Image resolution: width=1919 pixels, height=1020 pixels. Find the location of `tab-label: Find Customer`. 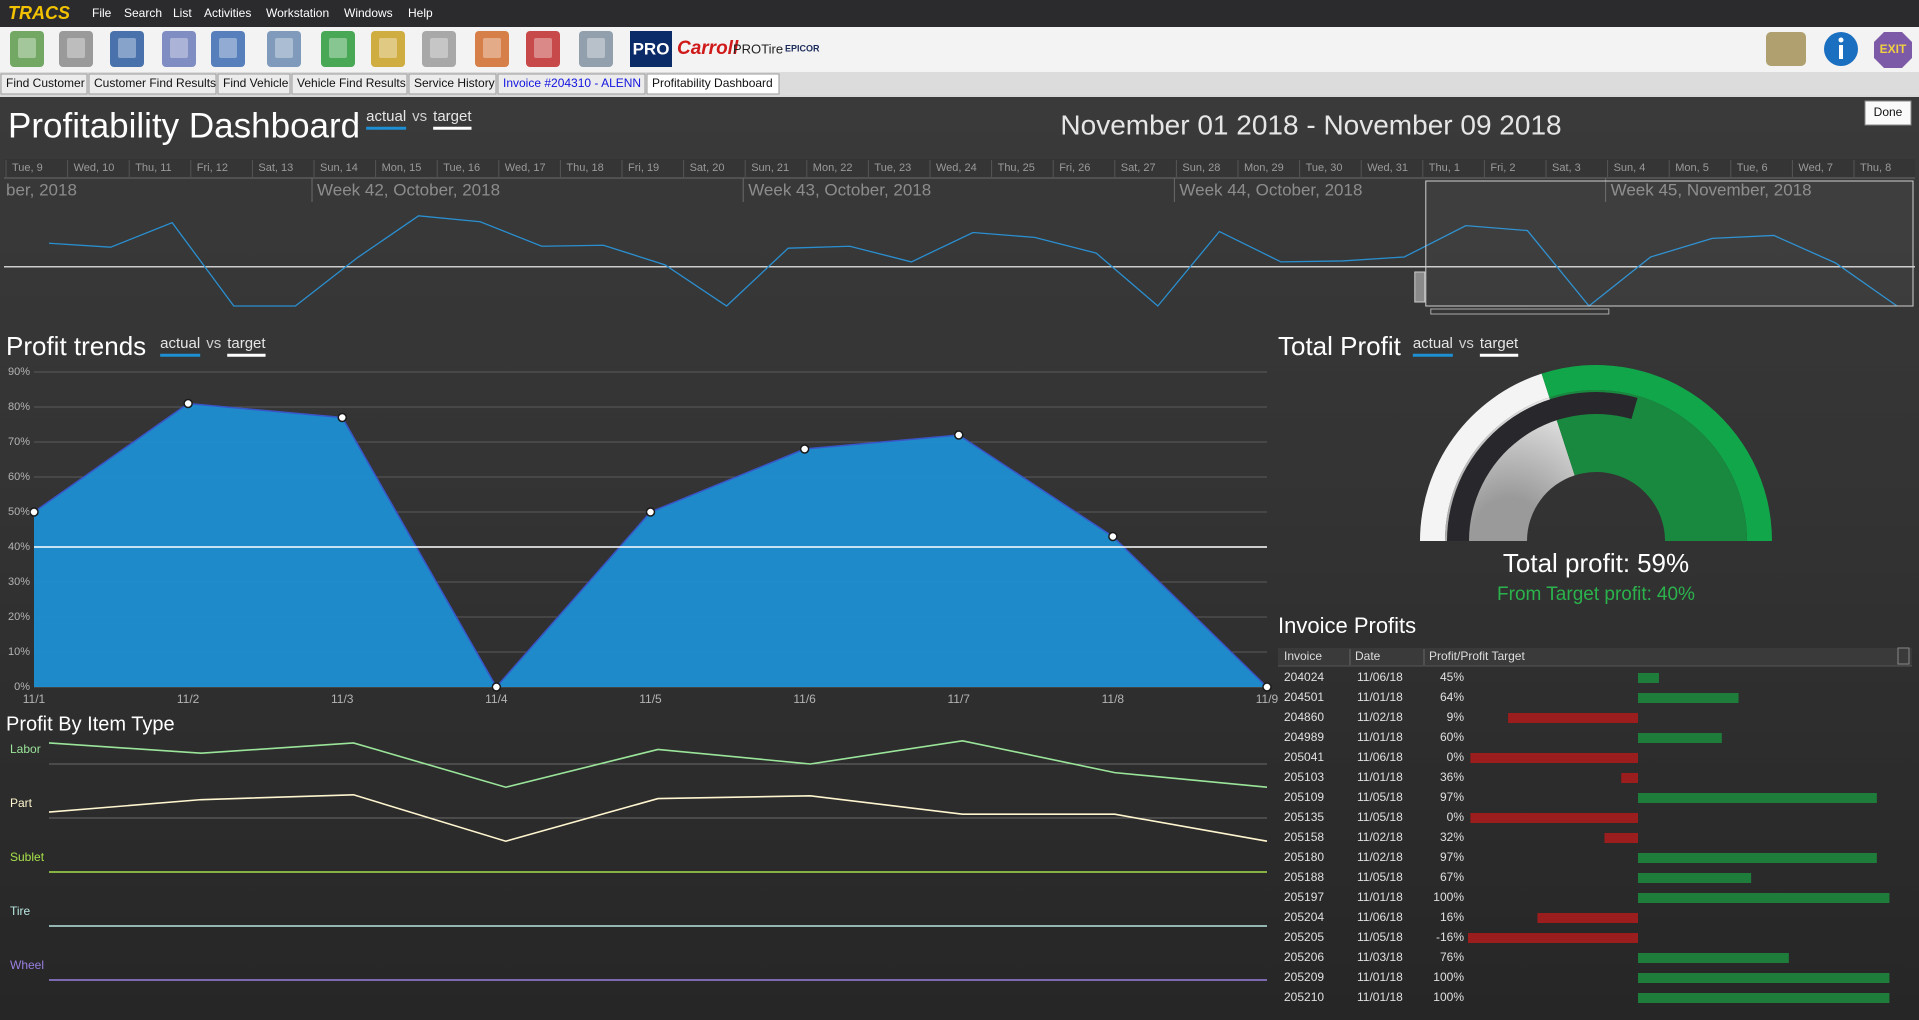

tab-label: Find Customer is located at coordinates (45, 83).